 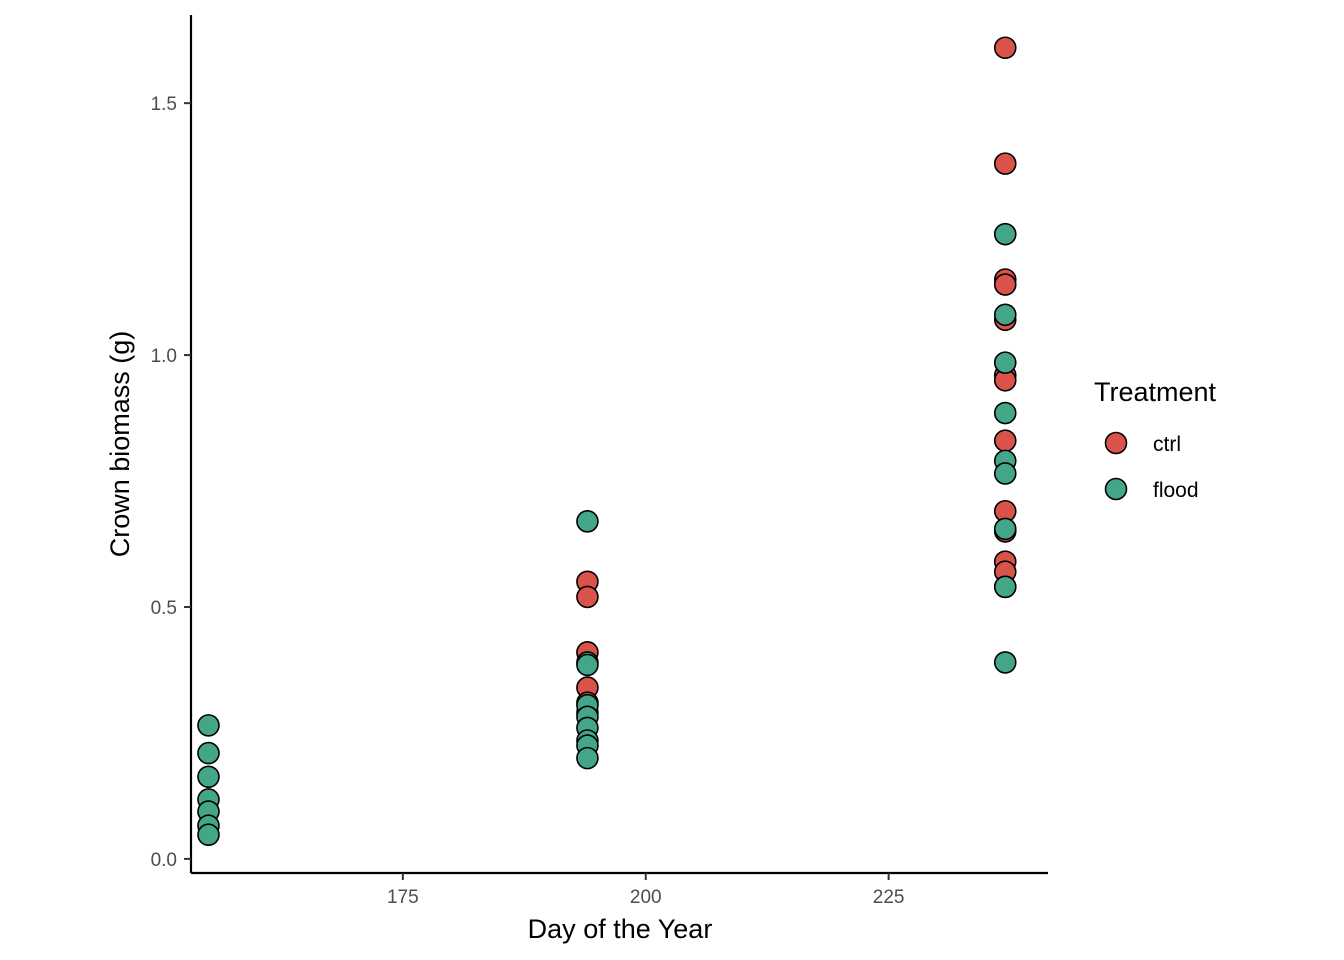 I want to click on y-tick-label: 0.0, so click(x=164, y=860).